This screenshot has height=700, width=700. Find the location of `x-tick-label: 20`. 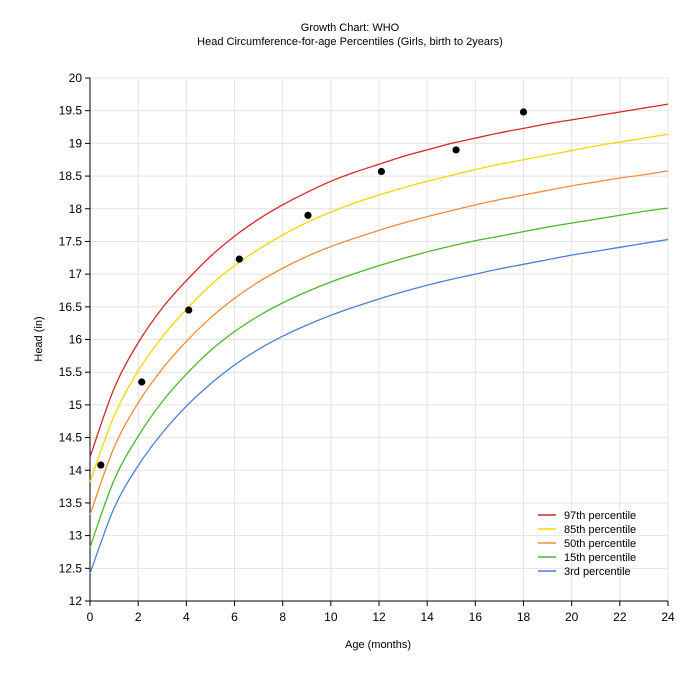

x-tick-label: 20 is located at coordinates (572, 617).